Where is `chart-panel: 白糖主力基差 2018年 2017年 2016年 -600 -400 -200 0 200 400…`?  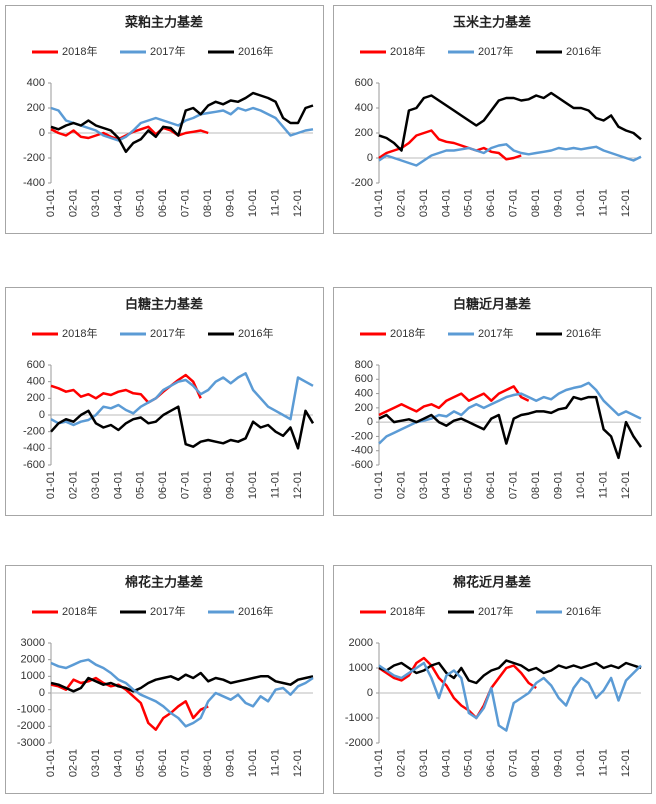 chart-panel: 白糖主力基差 2018年 2017年 2016年 -600 -400 -200 0 200 400… is located at coordinates (164, 401).